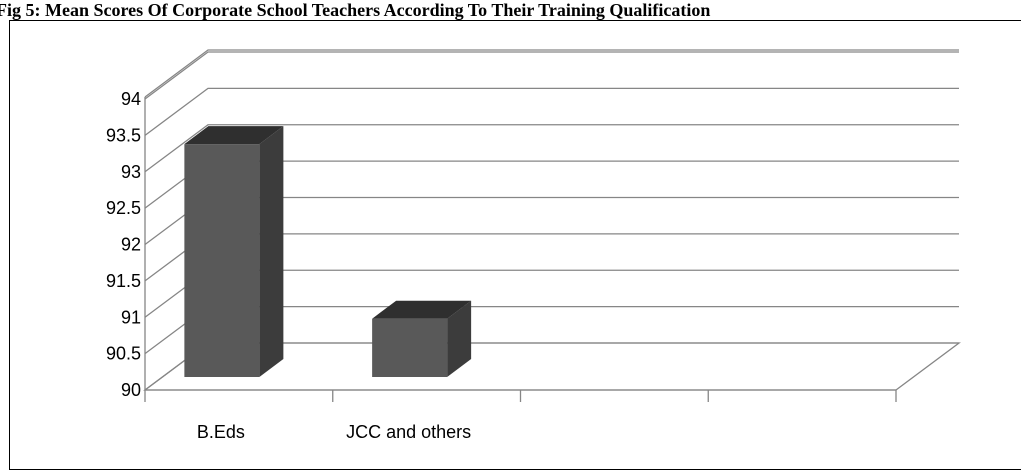  What do you see at coordinates (123, 281) in the screenshot?
I see `y-tick-label: 91.5` at bounding box center [123, 281].